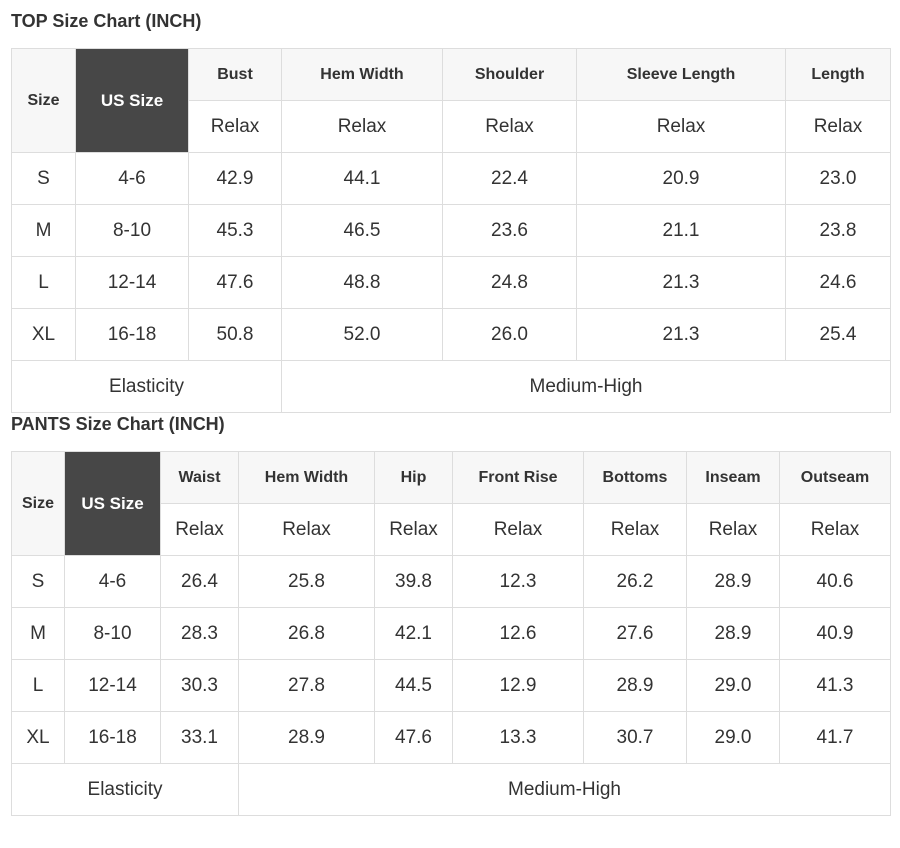 This screenshot has width=900, height=848. Describe the element at coordinates (413, 477) in the screenshot. I see `column-header: Hip` at that location.